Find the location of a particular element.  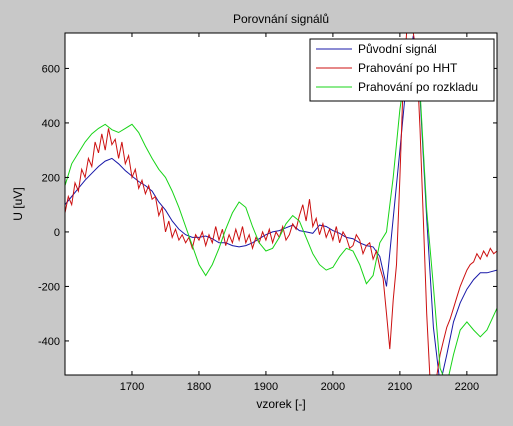

x-tick-label: 1800 is located at coordinates (199, 387).